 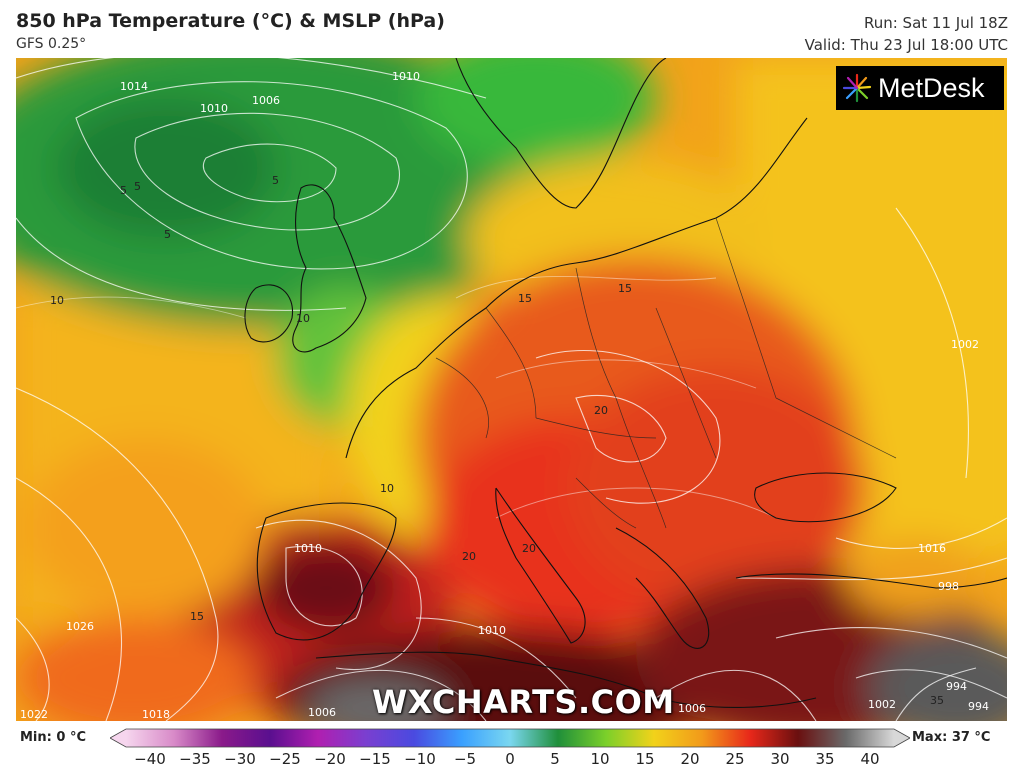 What do you see at coordinates (825, 759) in the screenshot?
I see `colorbar-tick-label: 35` at bounding box center [825, 759].